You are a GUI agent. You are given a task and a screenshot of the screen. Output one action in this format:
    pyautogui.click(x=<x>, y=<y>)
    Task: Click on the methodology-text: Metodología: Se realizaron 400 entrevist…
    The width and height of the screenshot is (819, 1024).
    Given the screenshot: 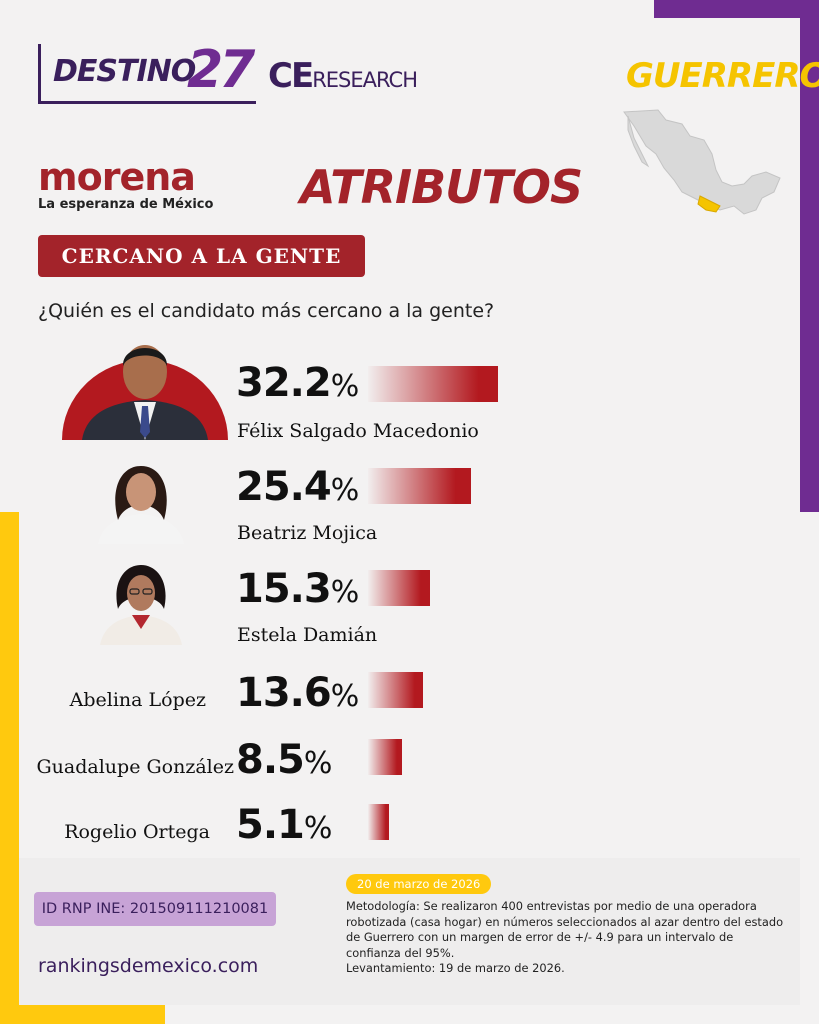 What is the action you would take?
    pyautogui.click(x=565, y=929)
    